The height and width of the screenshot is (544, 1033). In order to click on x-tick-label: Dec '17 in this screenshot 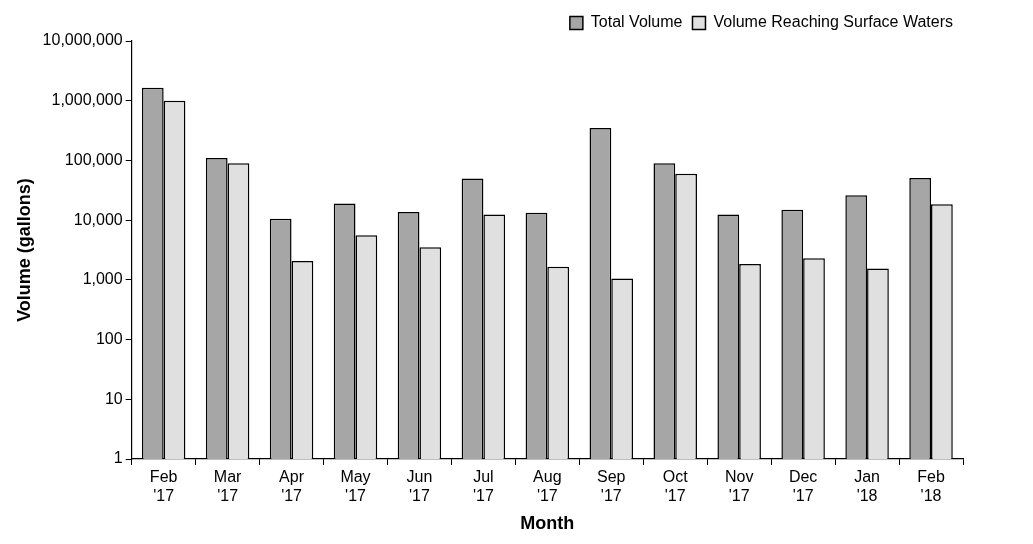, I will do `click(803, 486)`.